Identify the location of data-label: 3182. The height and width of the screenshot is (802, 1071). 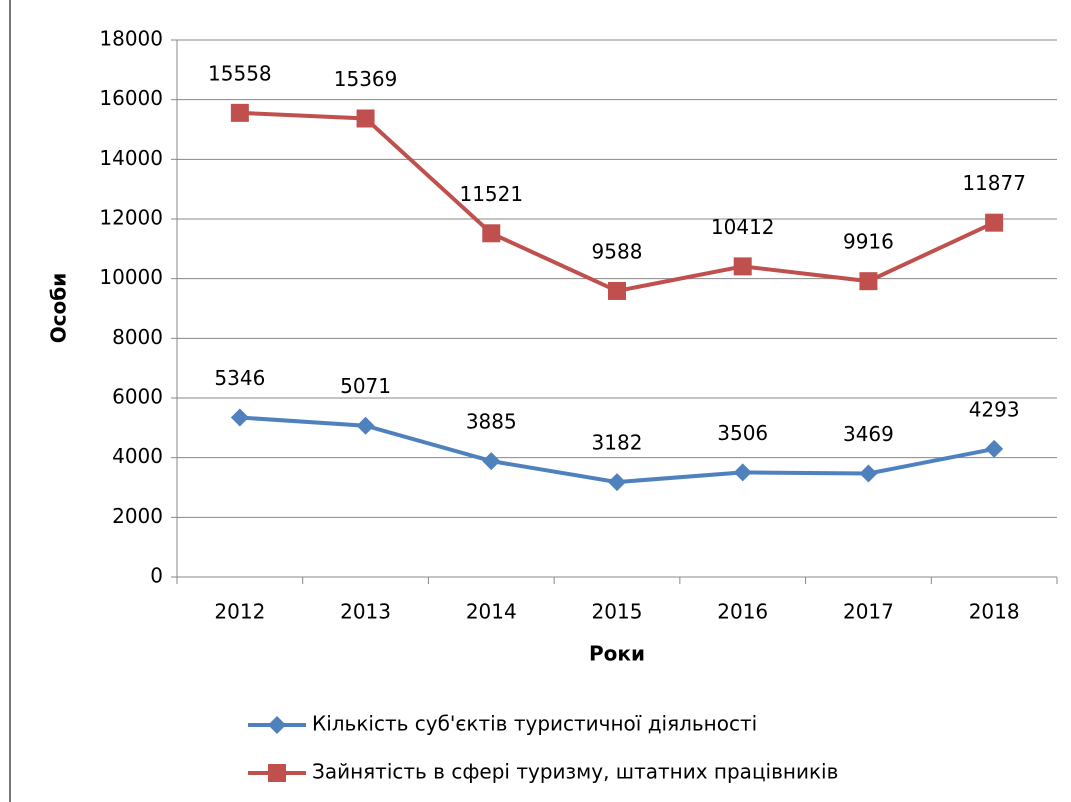
(617, 443).